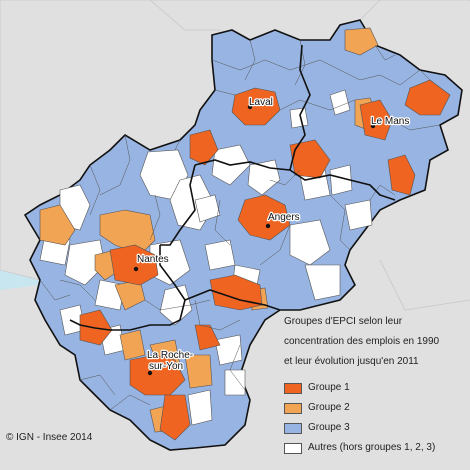 The height and width of the screenshot is (470, 470). Describe the element at coordinates (362, 341) in the screenshot. I see `legend-title-line-2: concentration des emplois en 1990` at that location.